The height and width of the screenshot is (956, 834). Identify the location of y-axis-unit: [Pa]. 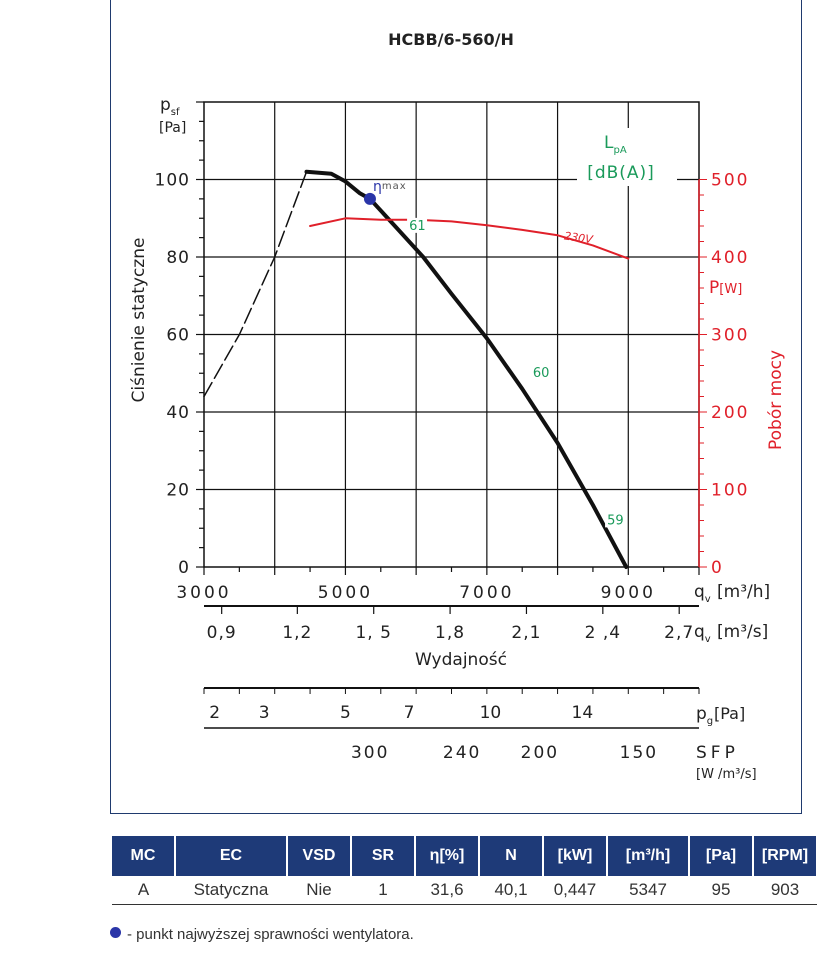
(172, 128).